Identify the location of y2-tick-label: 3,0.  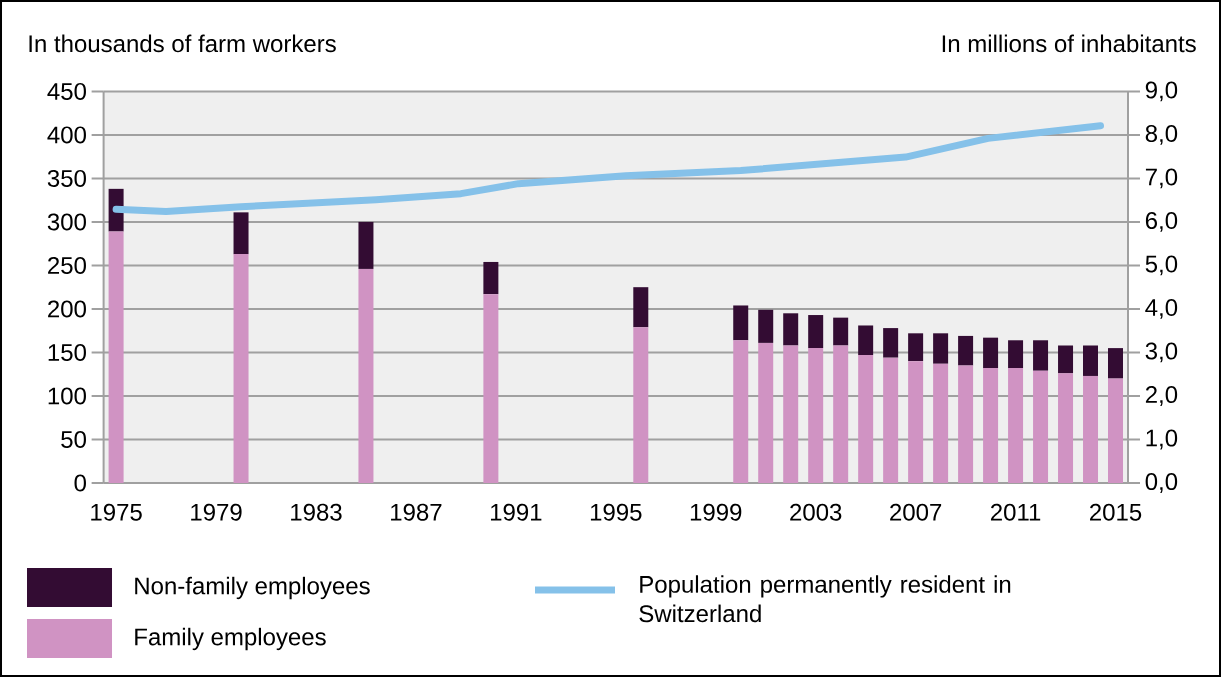
(1161, 352).